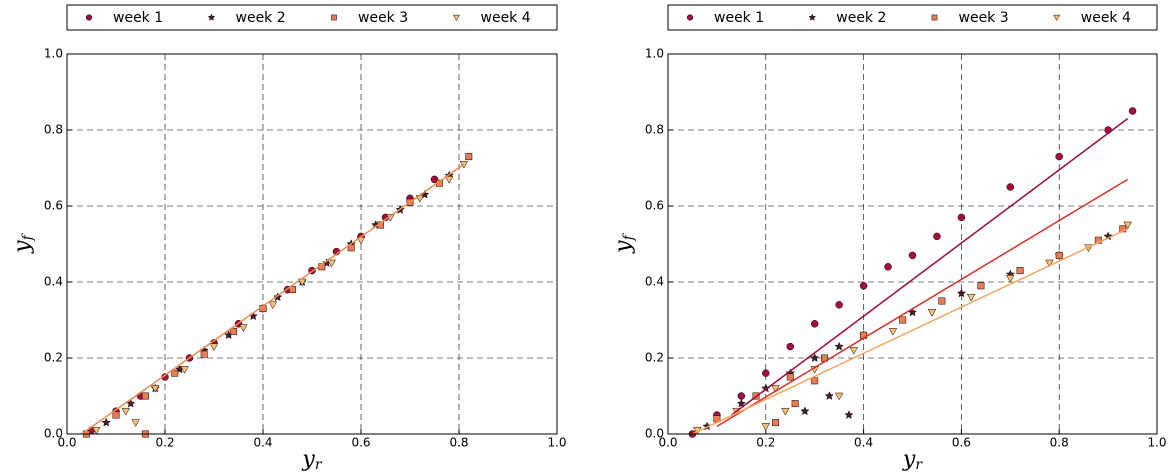 Image resolution: width=1173 pixels, height=474 pixels. I want to click on x-tick-label: 0.0, so click(66, 443).